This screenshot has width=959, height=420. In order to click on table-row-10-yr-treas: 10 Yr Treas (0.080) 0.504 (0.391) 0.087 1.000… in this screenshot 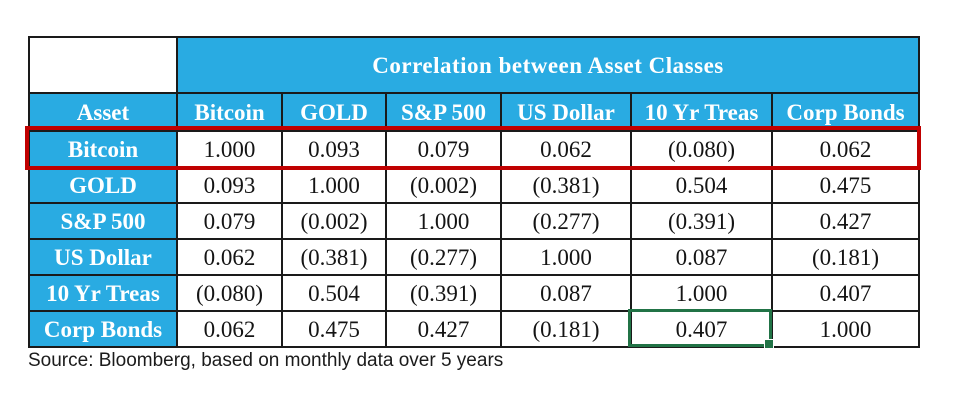, I will do `click(474, 293)`.